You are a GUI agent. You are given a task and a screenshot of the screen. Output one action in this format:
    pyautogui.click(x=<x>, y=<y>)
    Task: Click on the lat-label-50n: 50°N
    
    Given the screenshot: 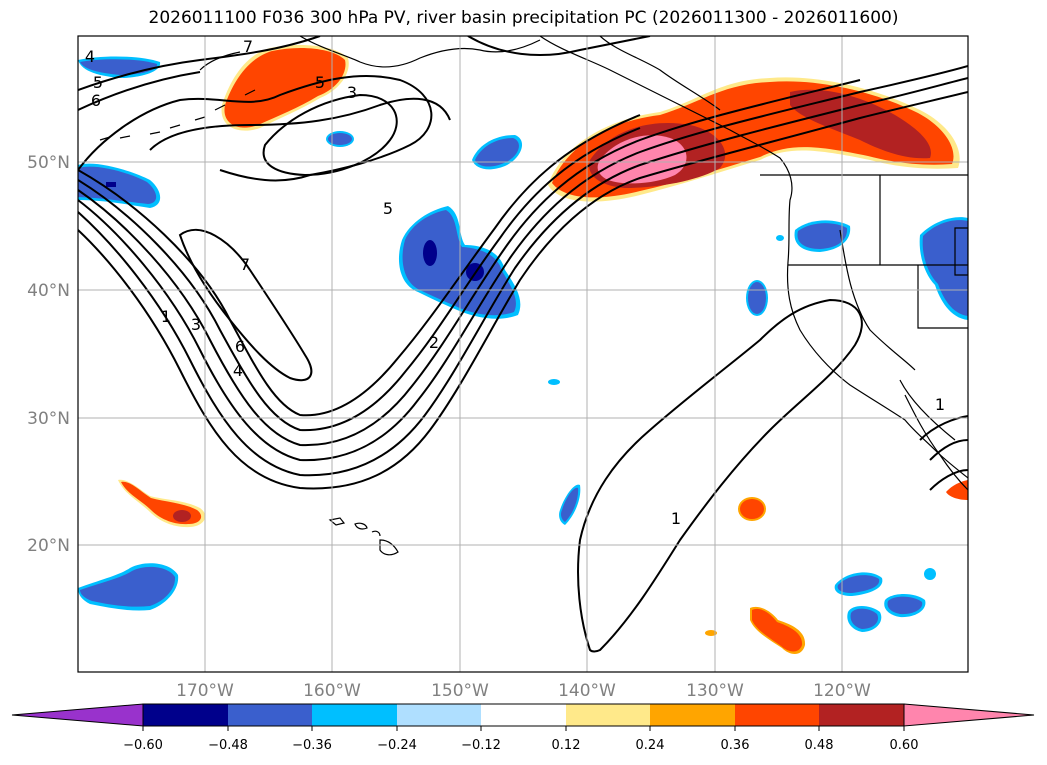 What is the action you would take?
    pyautogui.click(x=48, y=163)
    